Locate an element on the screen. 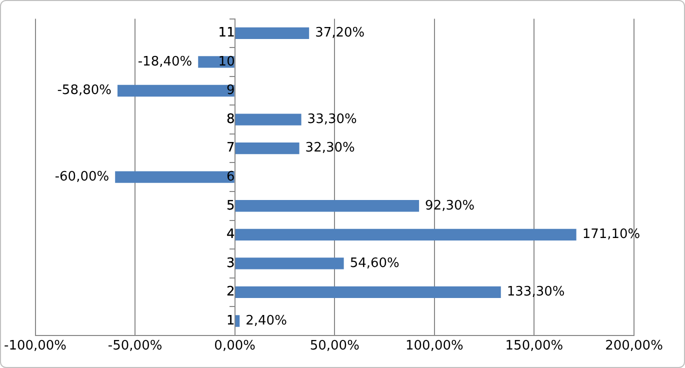 The image size is (685, 368). data-label: 32,30% is located at coordinates (330, 148).